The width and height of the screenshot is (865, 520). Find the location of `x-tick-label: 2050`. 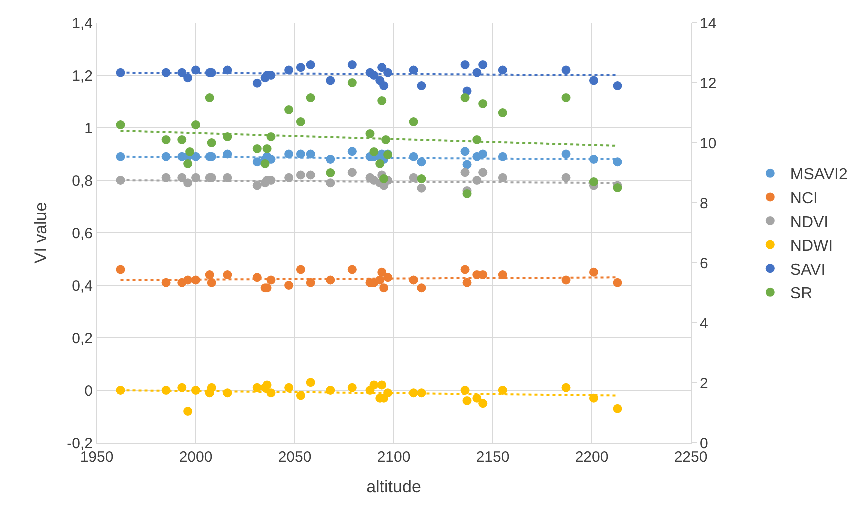

x-tick-label: 2050 is located at coordinates (295, 457).